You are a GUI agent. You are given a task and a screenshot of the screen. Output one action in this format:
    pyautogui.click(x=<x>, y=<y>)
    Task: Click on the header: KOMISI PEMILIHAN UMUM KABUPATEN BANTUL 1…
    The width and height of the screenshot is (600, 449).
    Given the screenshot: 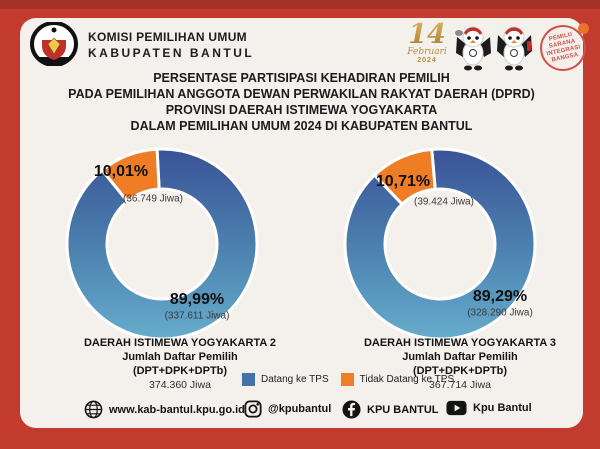 What is the action you would take?
    pyautogui.click(x=310, y=48)
    